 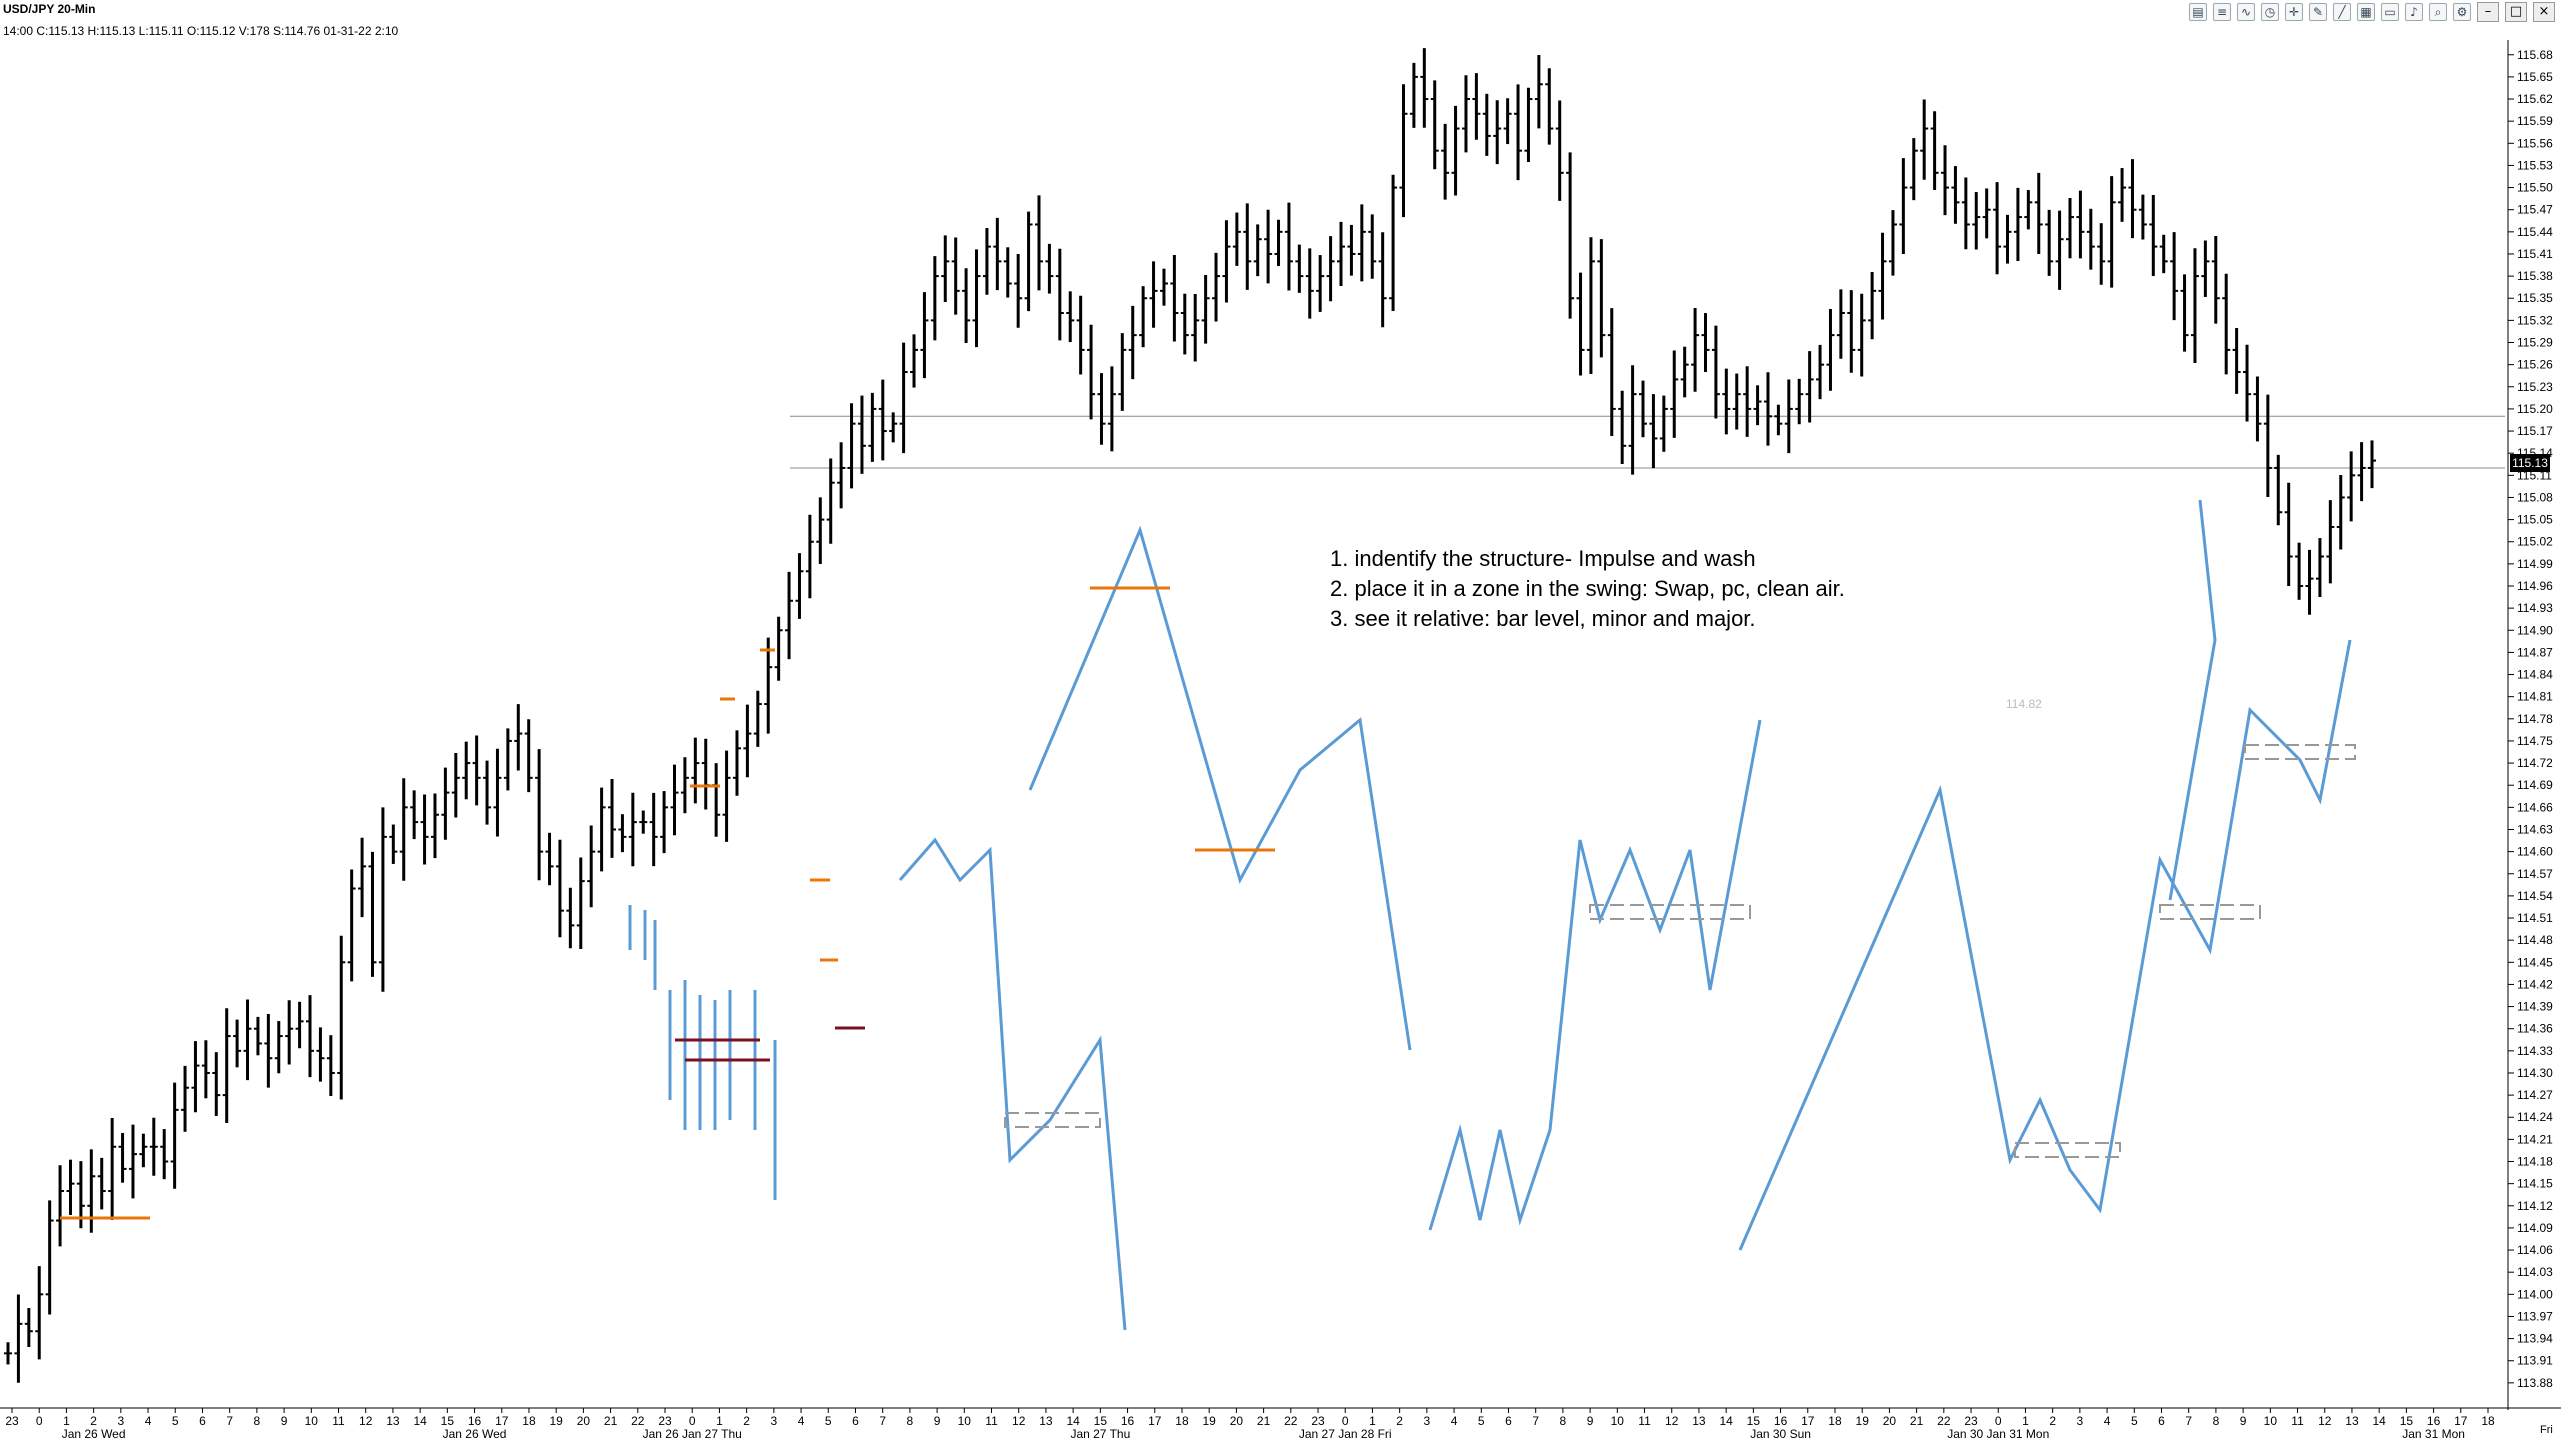 I want to click on indicators-icon: ∿, so click(x=2246, y=12).